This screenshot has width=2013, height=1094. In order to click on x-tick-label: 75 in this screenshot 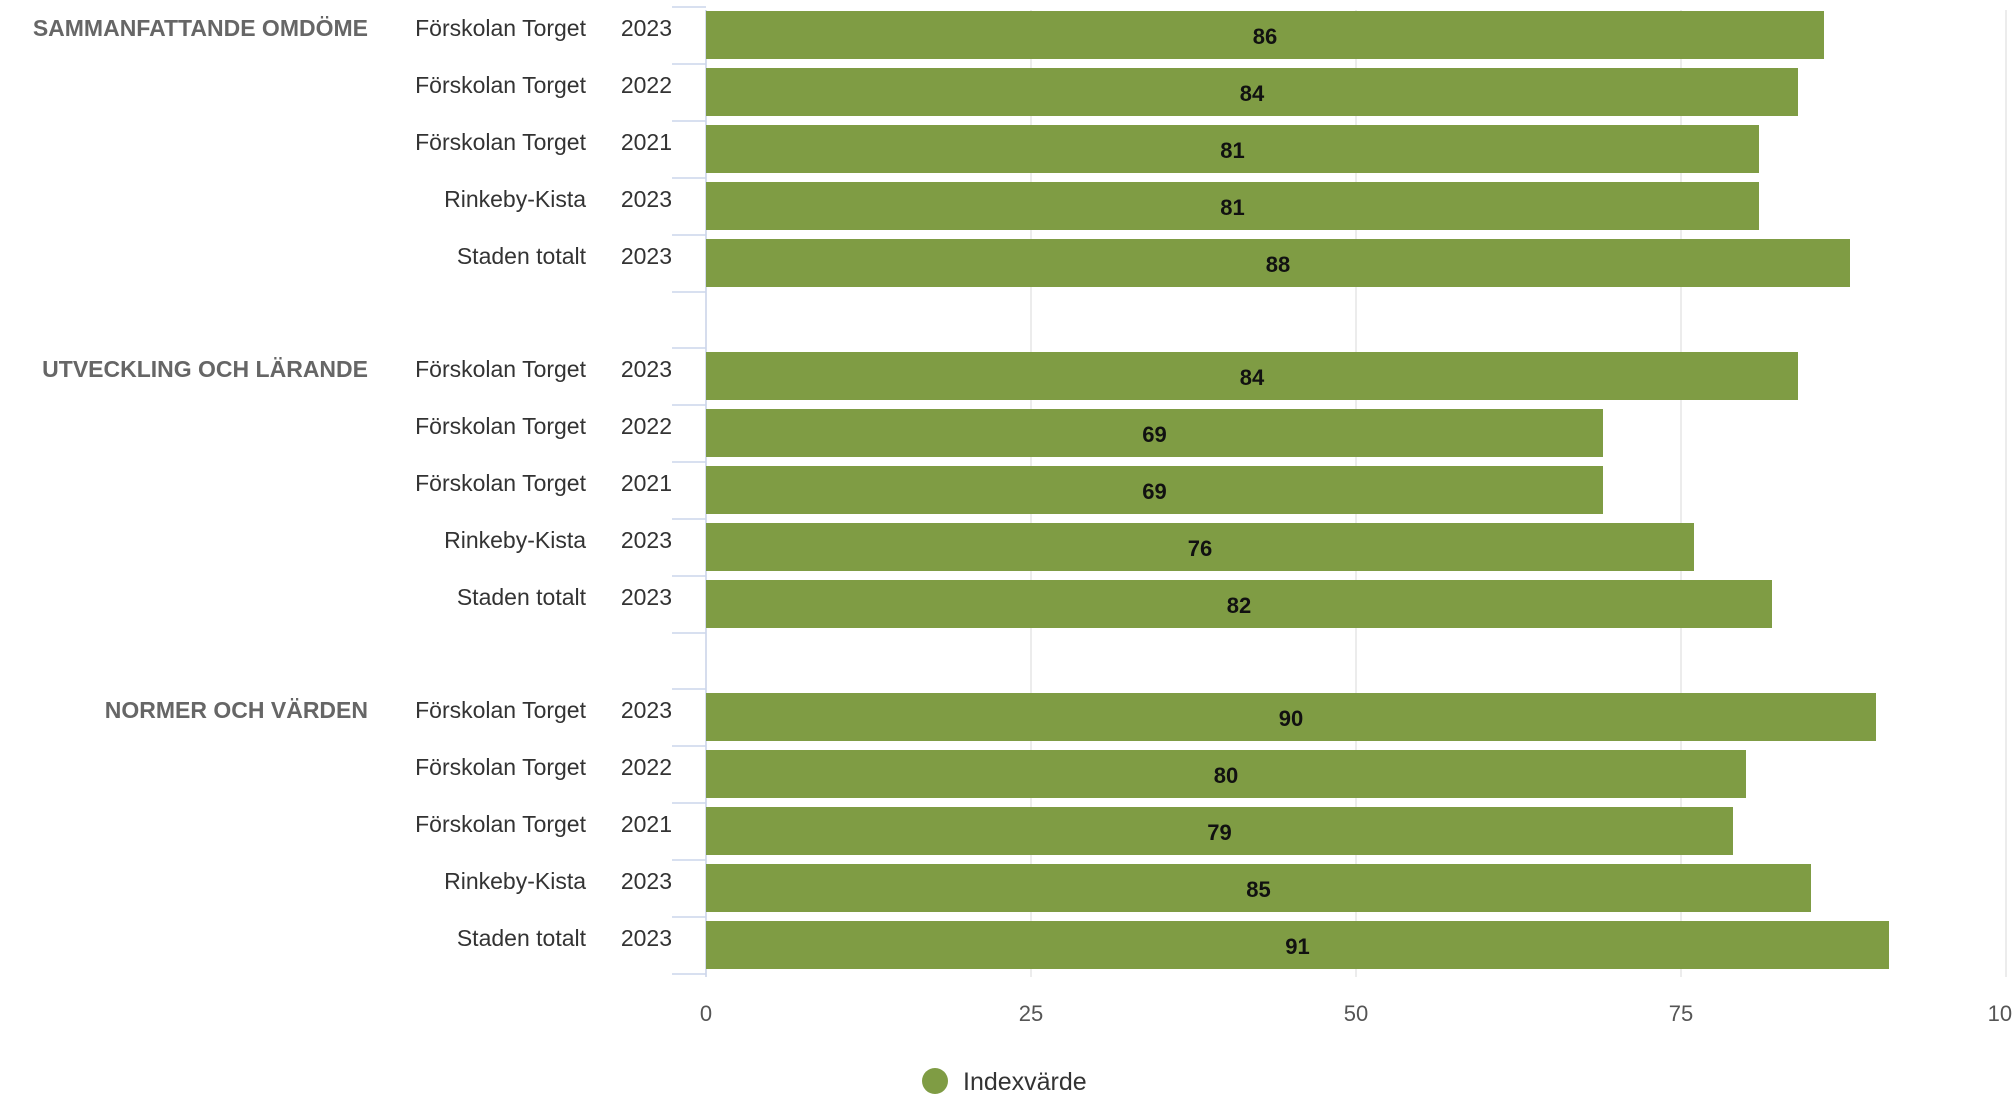, I will do `click(1681, 1013)`.